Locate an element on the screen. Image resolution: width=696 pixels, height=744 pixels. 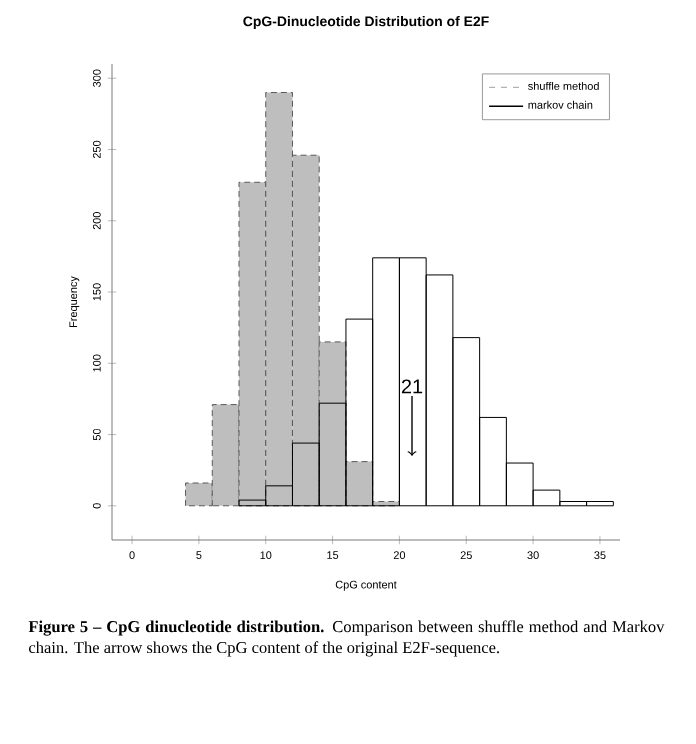
text: Figure 5 – CpG dinucleotide distribution. Comparison between shuffle method and Markov chain. The arrow shows the CpG content of the original E2F-sequence. is located at coordinates (346, 638).